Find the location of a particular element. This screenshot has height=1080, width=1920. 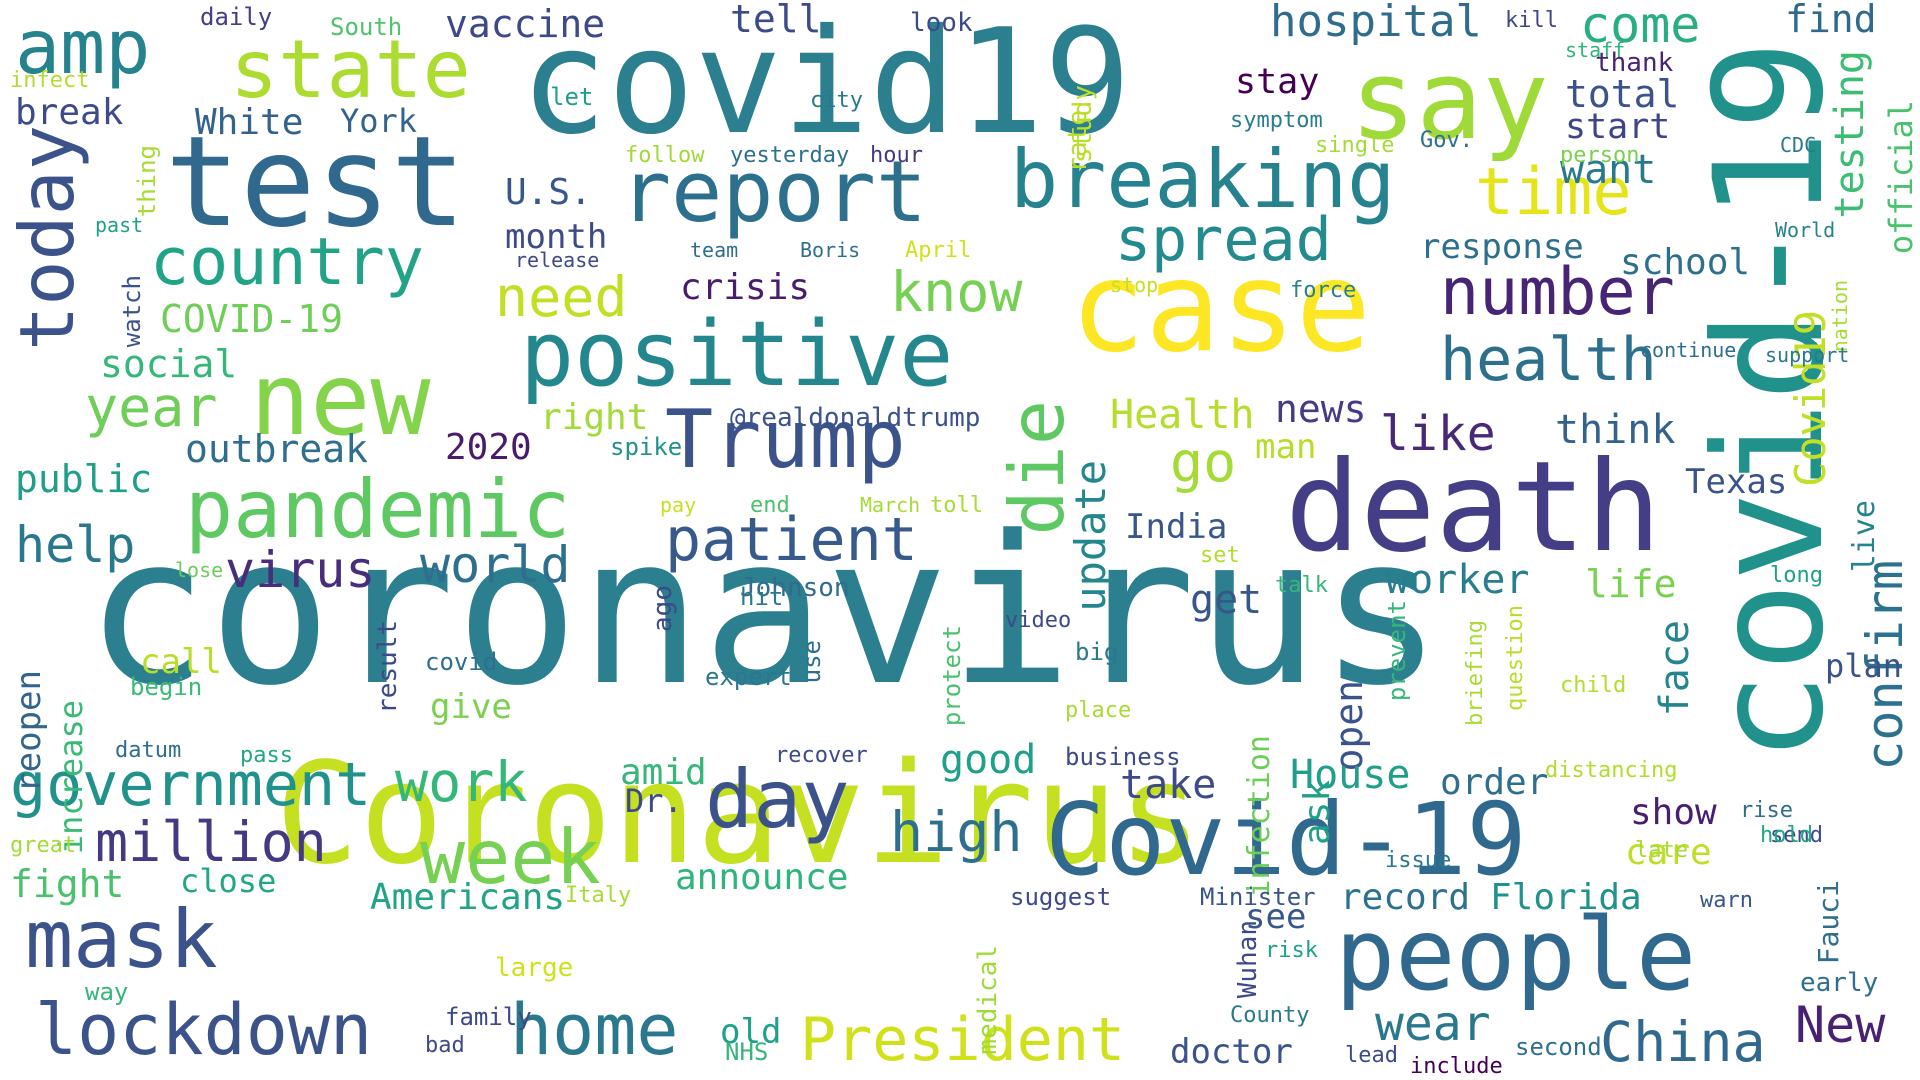

cloud-word: announce is located at coordinates (762, 877).